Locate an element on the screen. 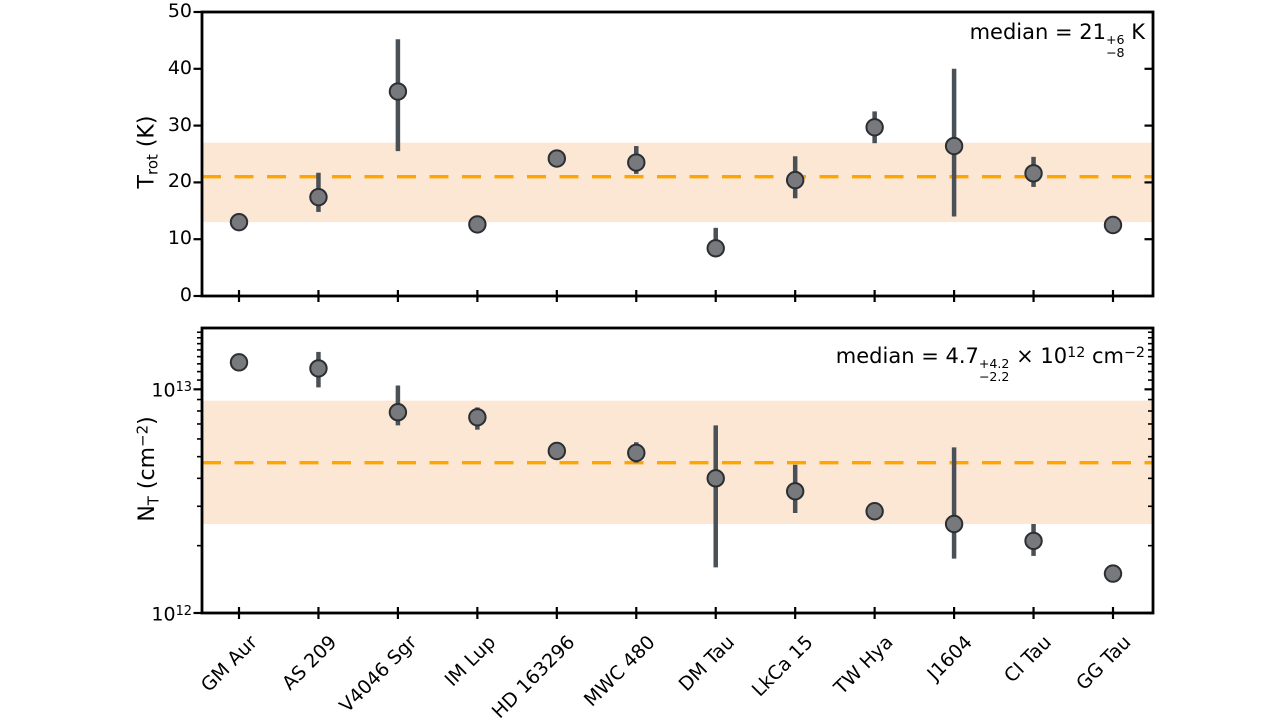  median-annotation-rotational-temperature: median = 21 +6 −8 K is located at coordinates (1057, 39).